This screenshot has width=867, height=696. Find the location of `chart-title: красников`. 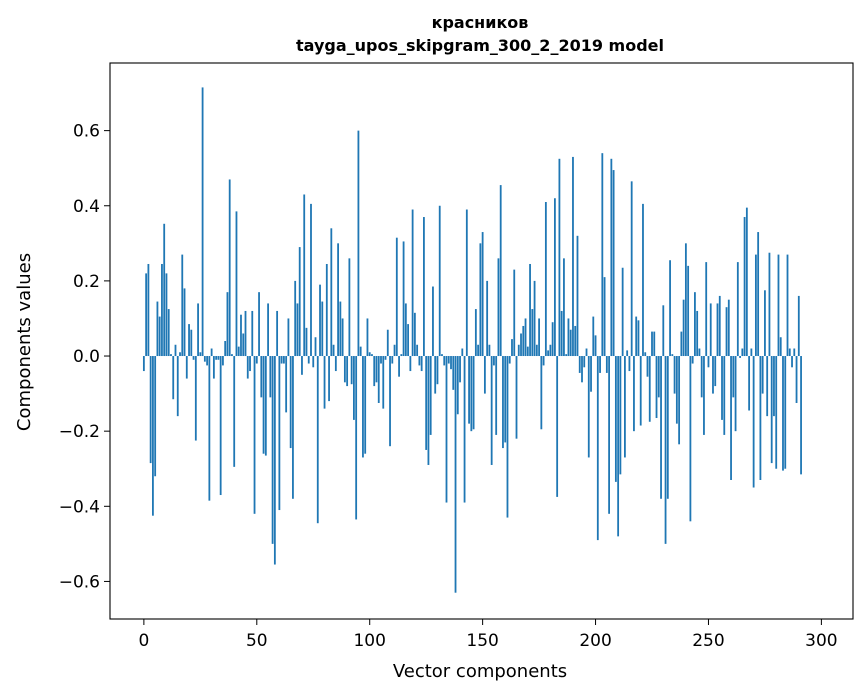

chart-title: красников is located at coordinates (480, 22).